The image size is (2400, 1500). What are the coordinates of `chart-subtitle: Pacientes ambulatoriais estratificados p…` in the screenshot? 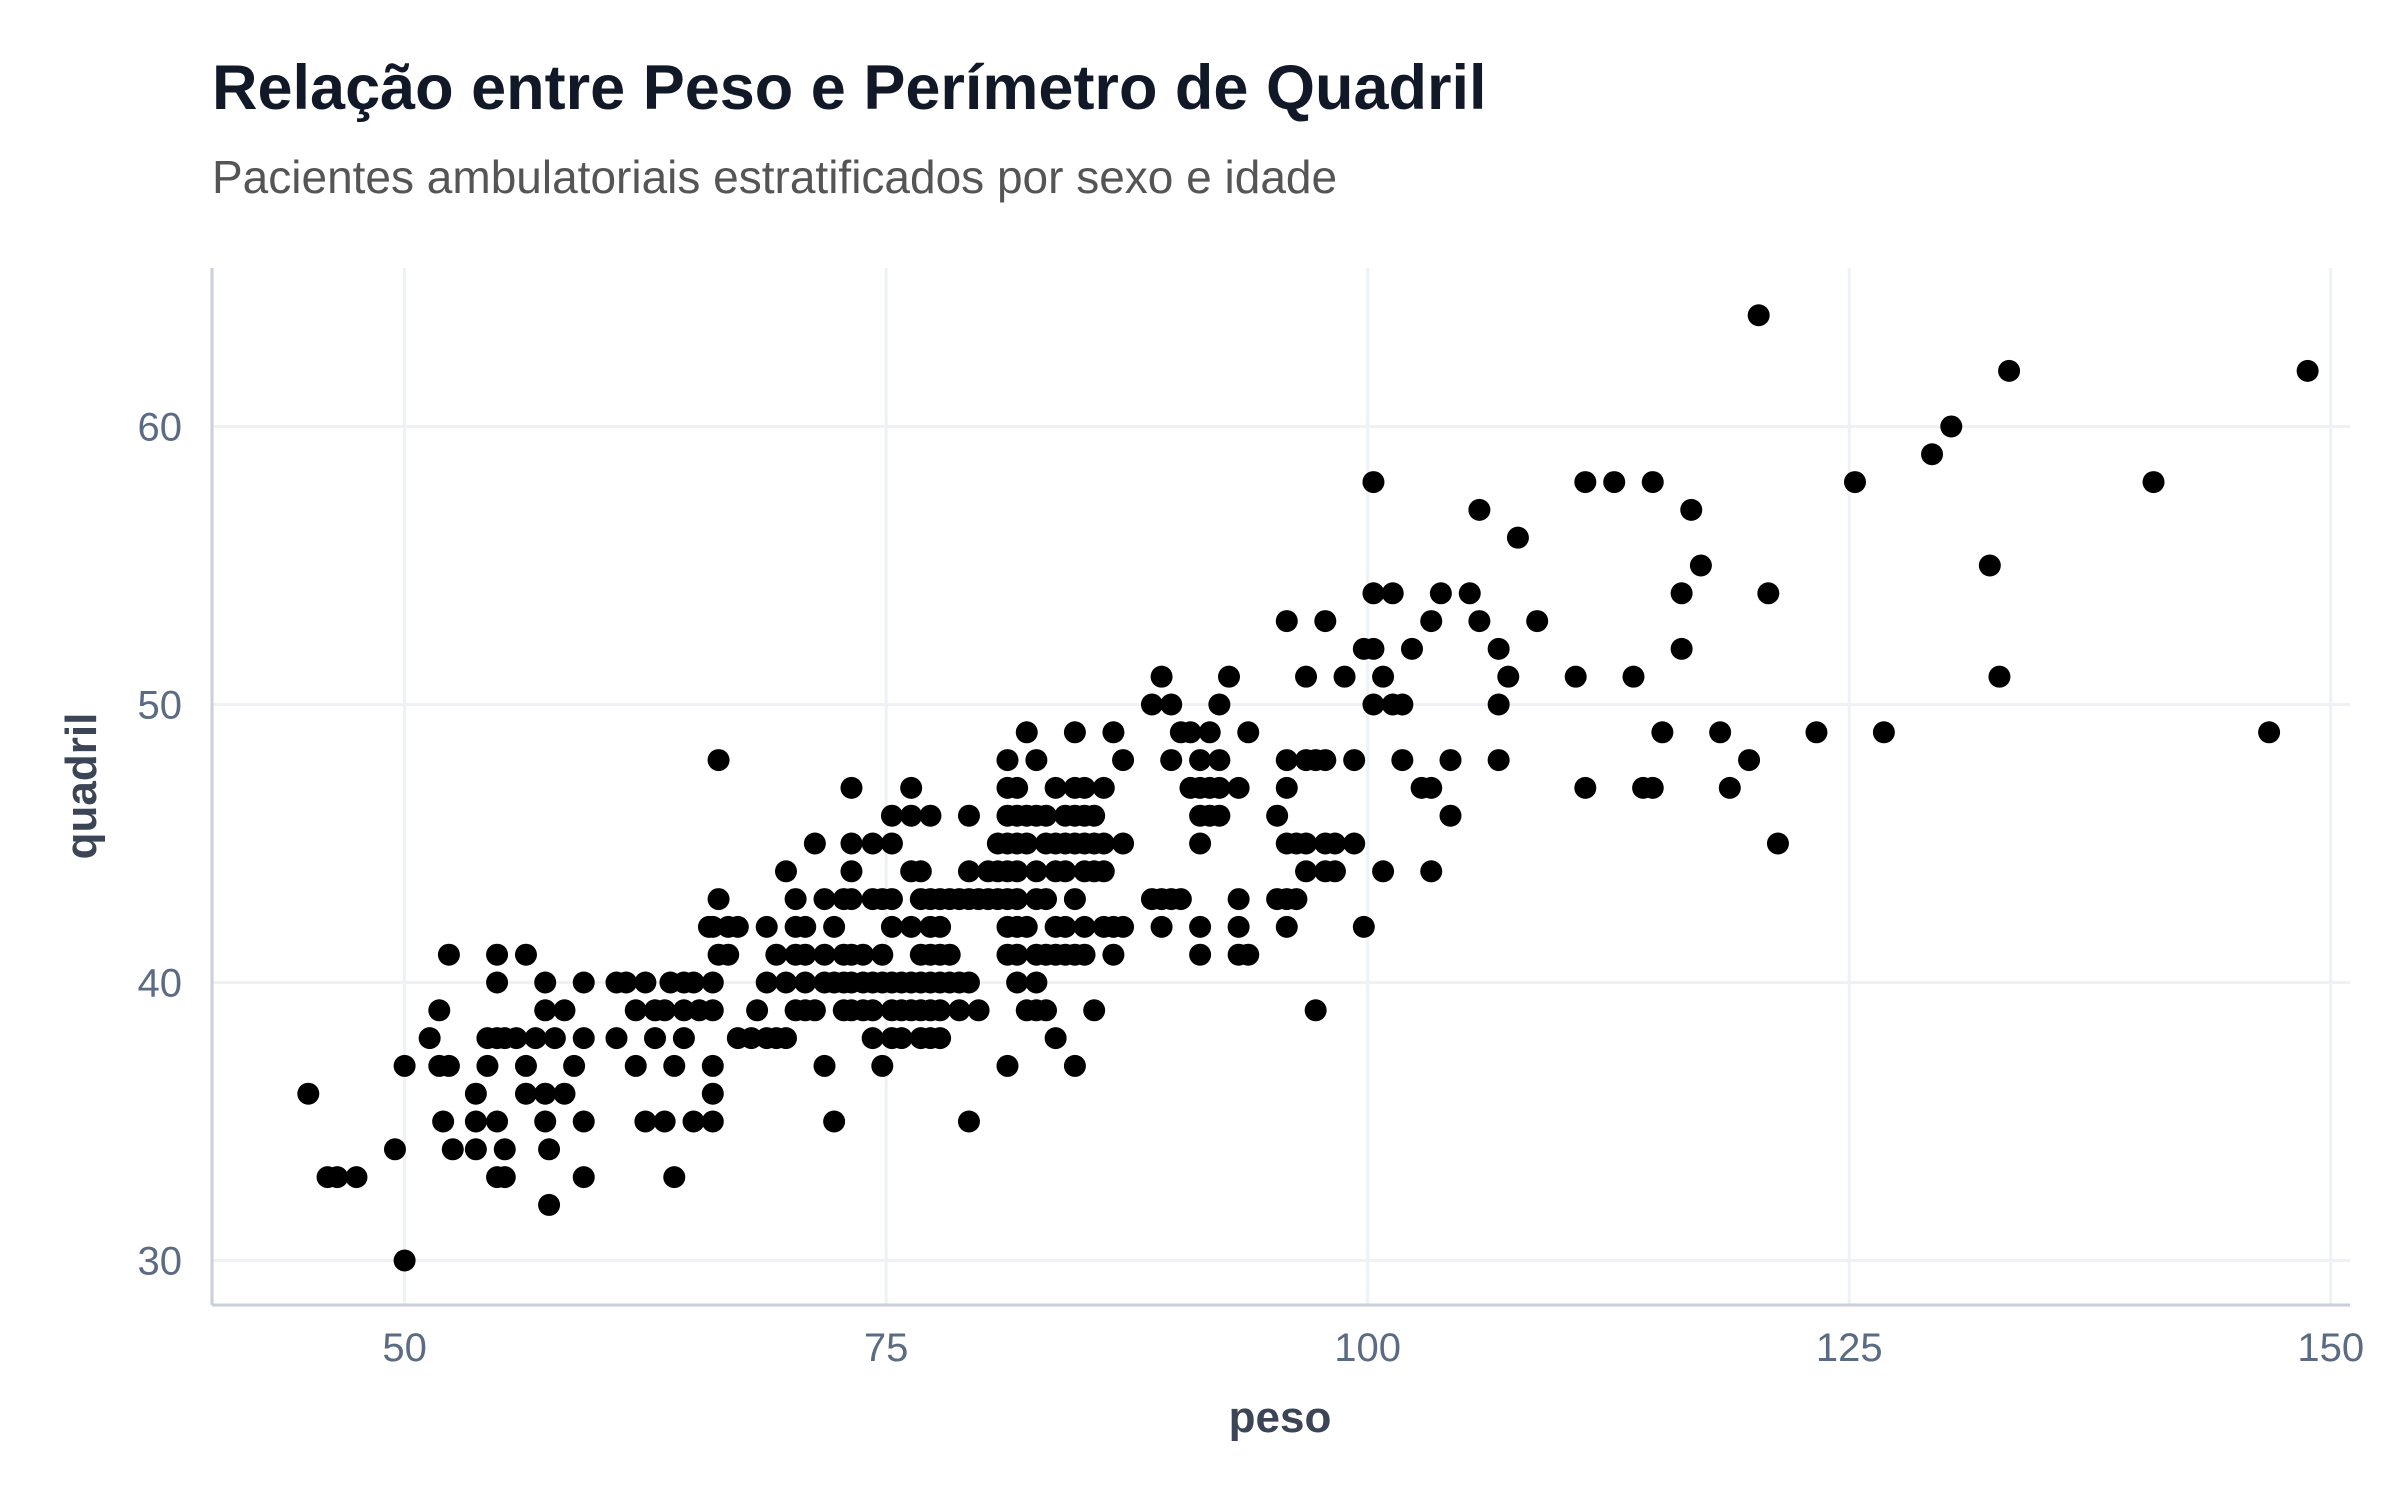 It's located at (775, 177).